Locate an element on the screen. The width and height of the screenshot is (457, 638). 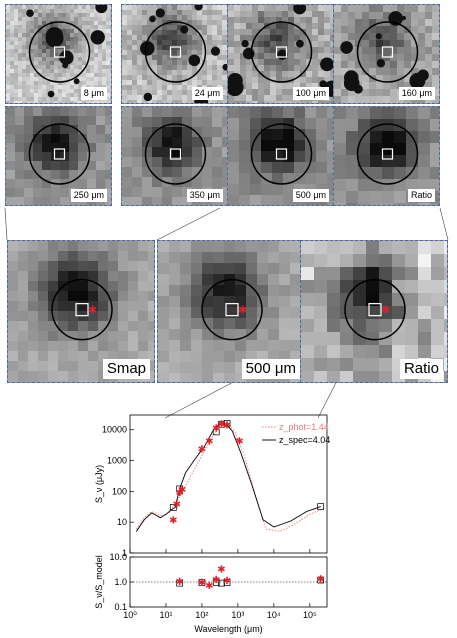
band-label: 350 μm is located at coordinates (204, 195).